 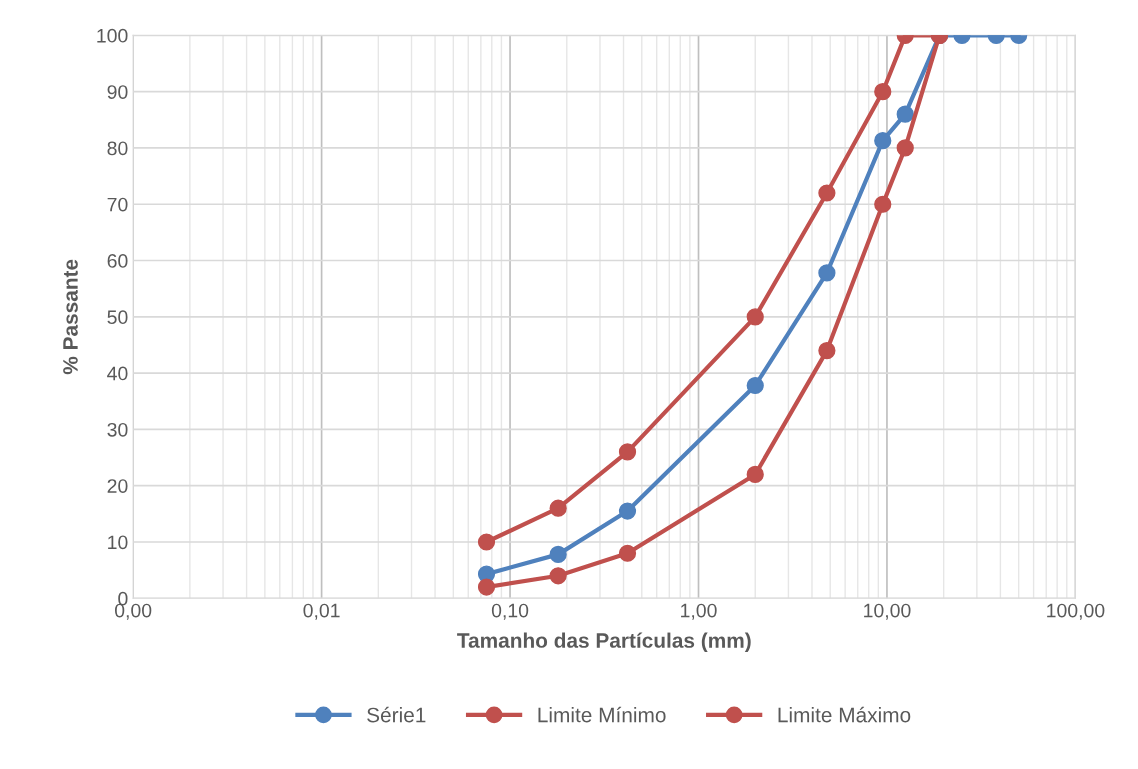 I want to click on y-tick-label: 10, so click(x=118, y=542).